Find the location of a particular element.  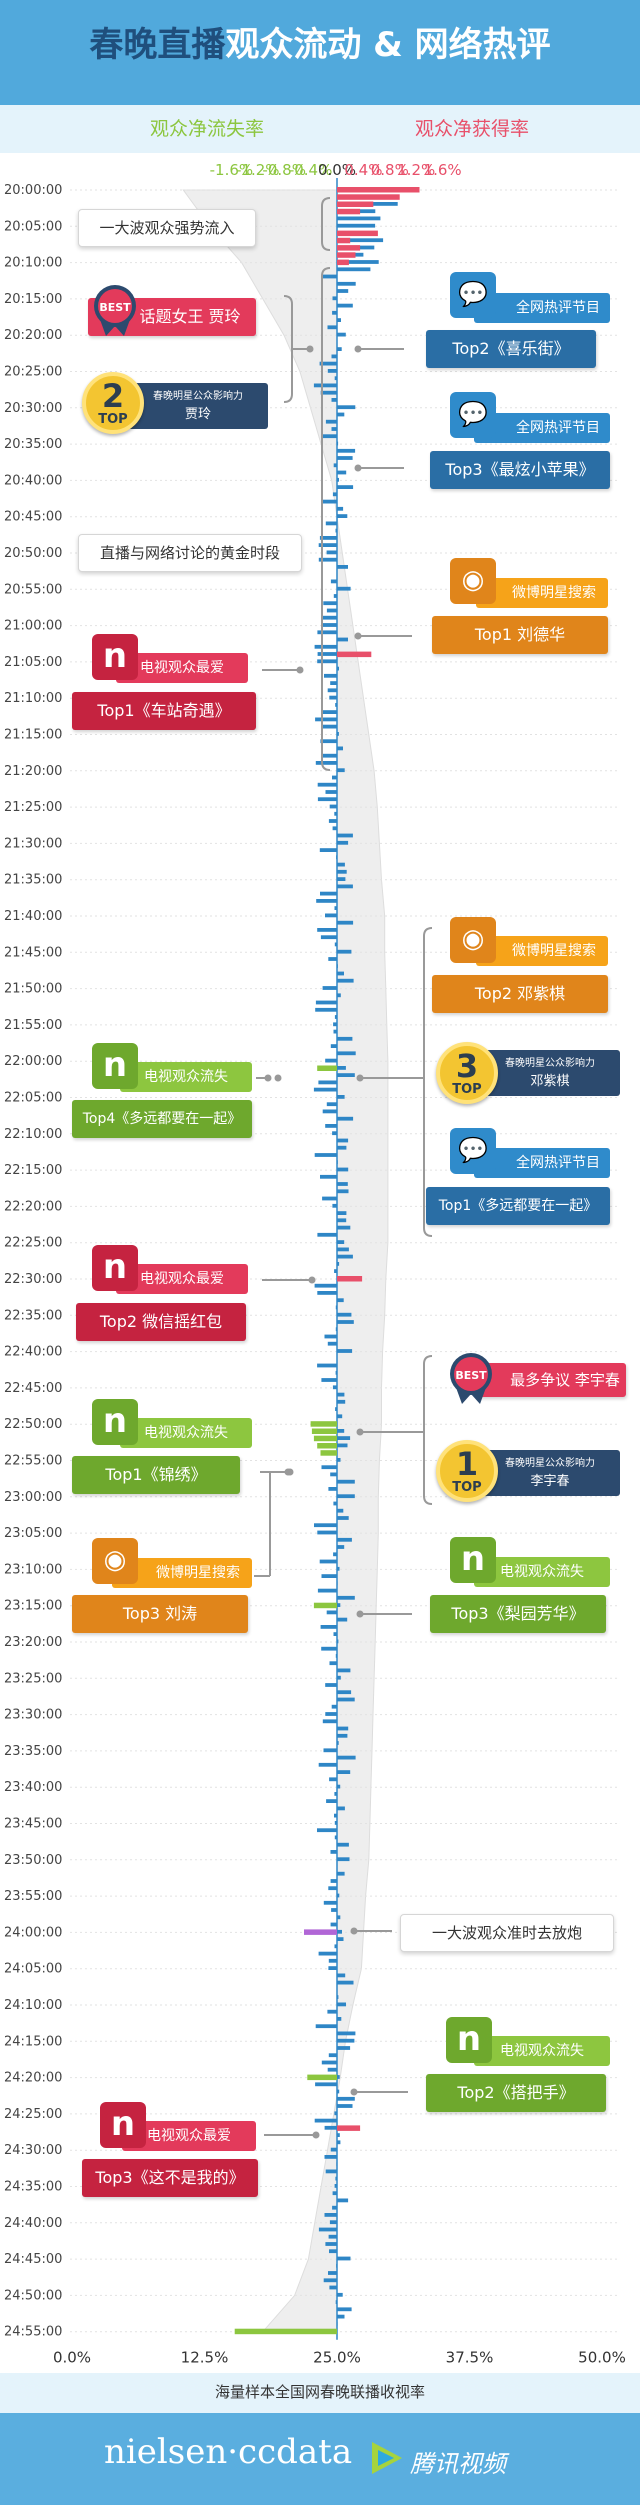

top1-medal-icon: 1 TOP is located at coordinates (467, 1471).